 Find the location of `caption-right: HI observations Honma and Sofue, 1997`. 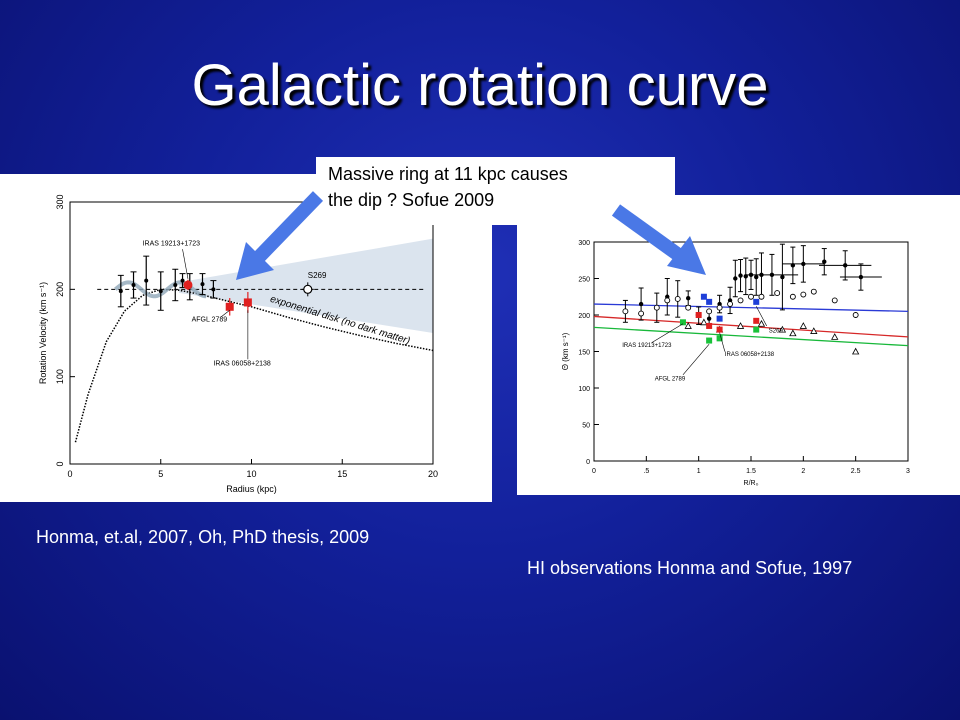

caption-right: HI observations Honma and Sofue, 1997 is located at coordinates (690, 568).